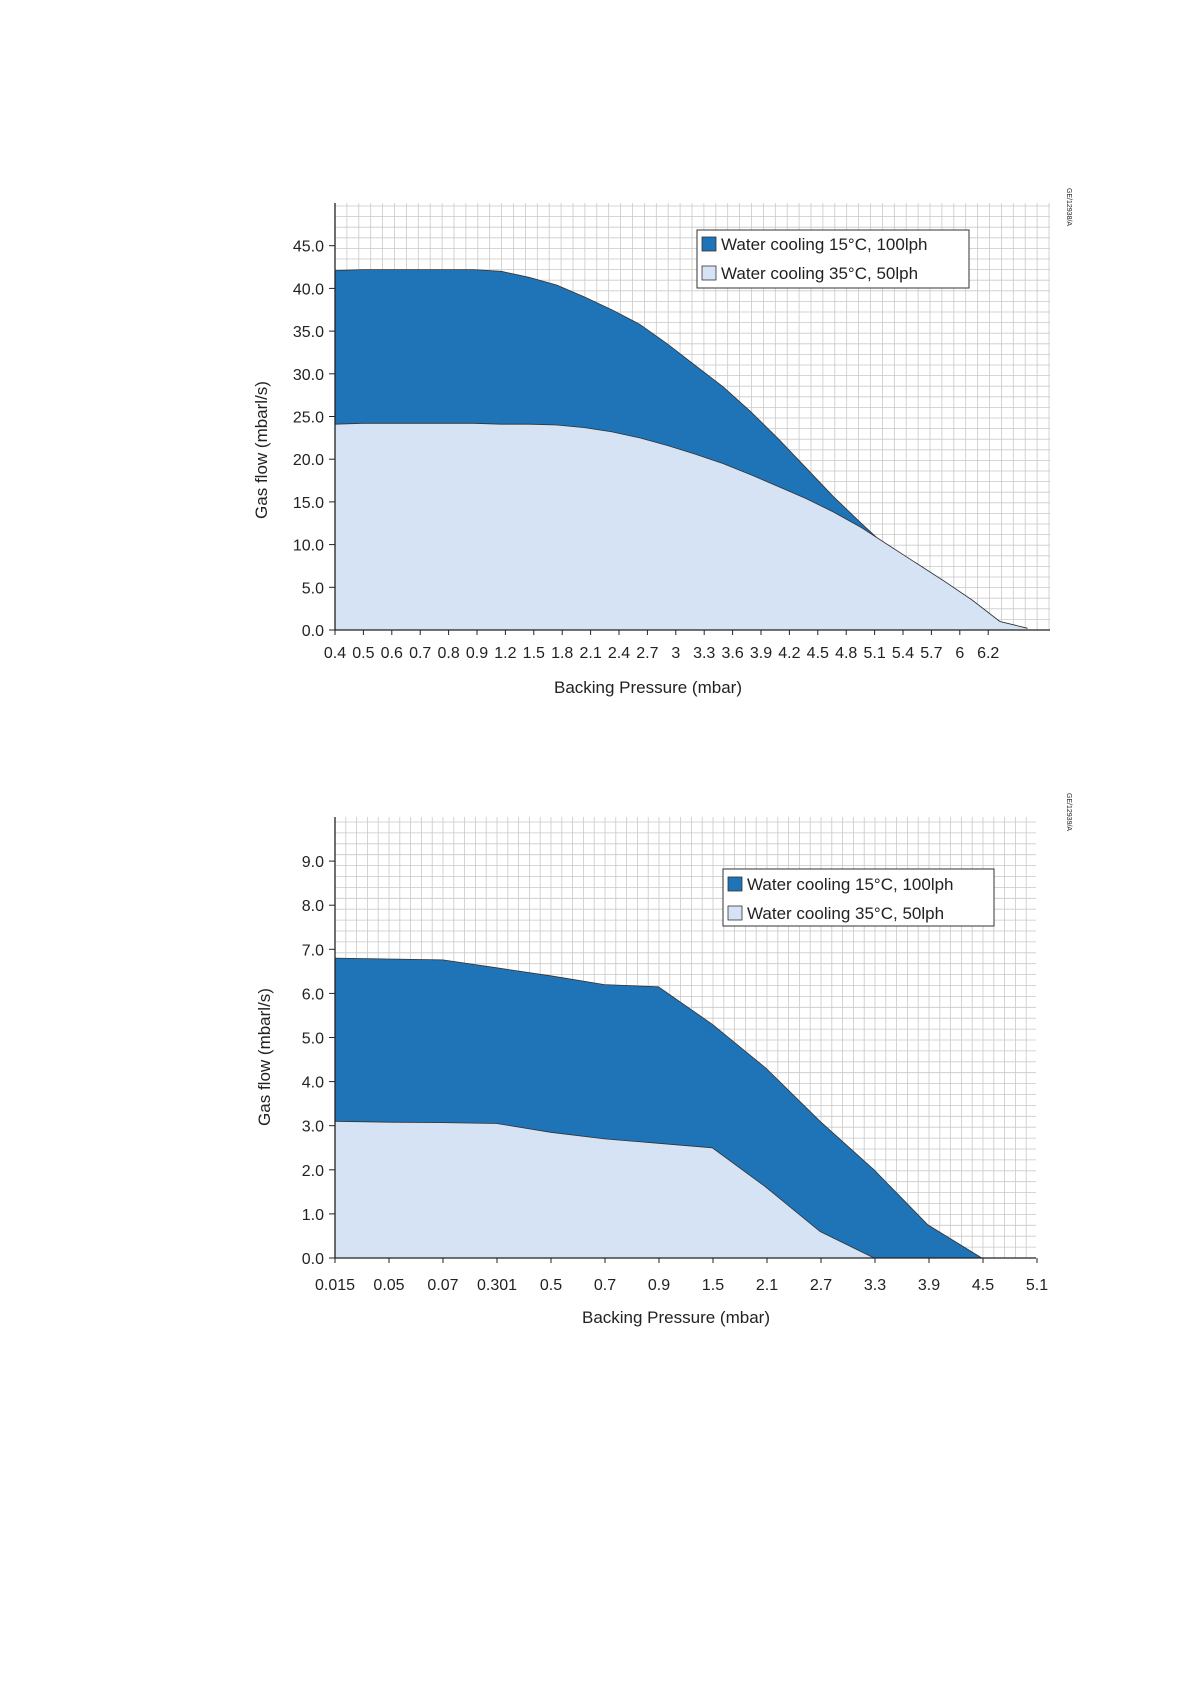 This screenshot has width=1191, height=1684. What do you see at coordinates (335, 653) in the screenshot?
I see `x-tick-label: 0.4` at bounding box center [335, 653].